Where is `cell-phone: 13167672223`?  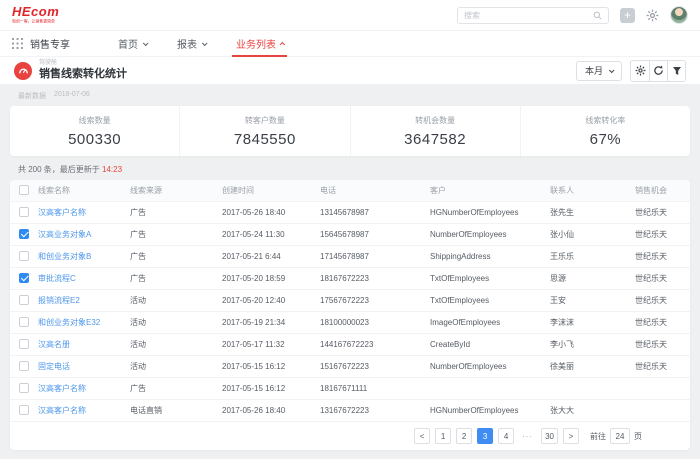 cell-phone: 13167672223 is located at coordinates (344, 410).